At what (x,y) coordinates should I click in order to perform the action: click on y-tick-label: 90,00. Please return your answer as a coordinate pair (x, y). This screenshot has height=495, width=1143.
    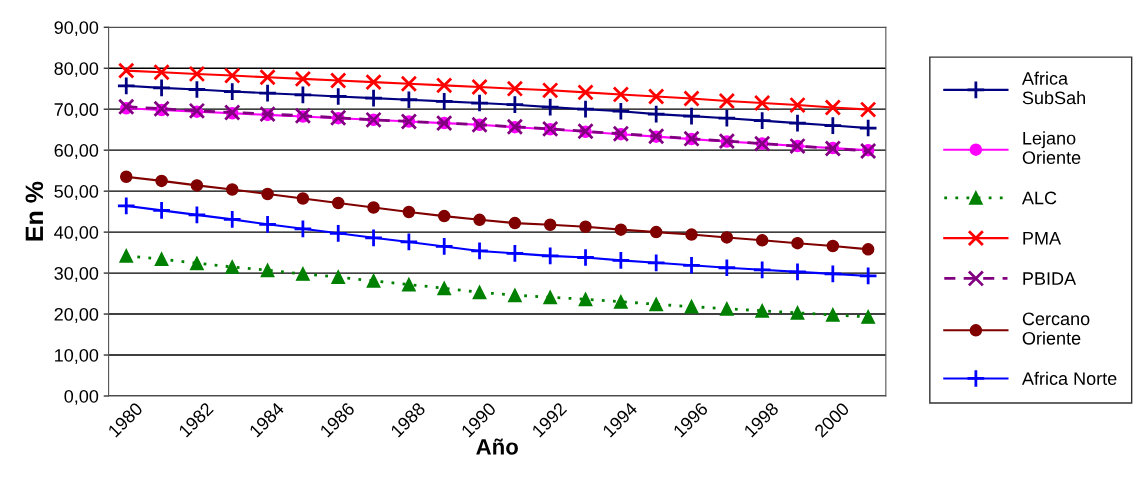
    Looking at the image, I should click on (76, 29).